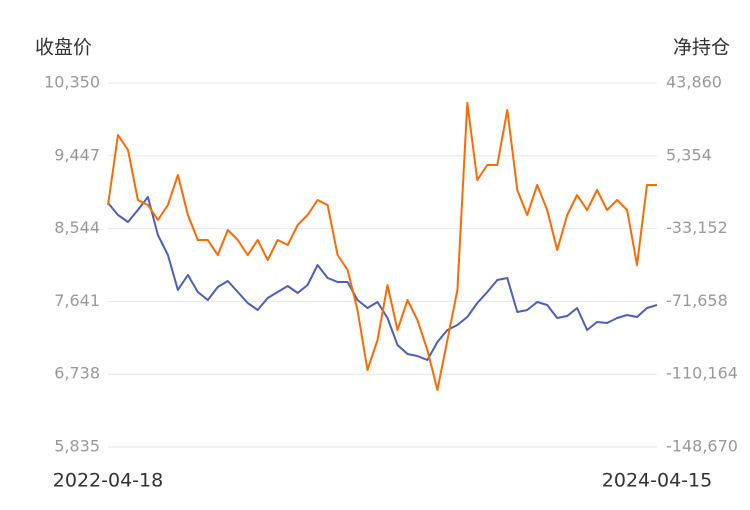 The height and width of the screenshot is (510, 750). Describe the element at coordinates (77, 154) in the screenshot. I see `y-tick-label: 9,447` at that location.